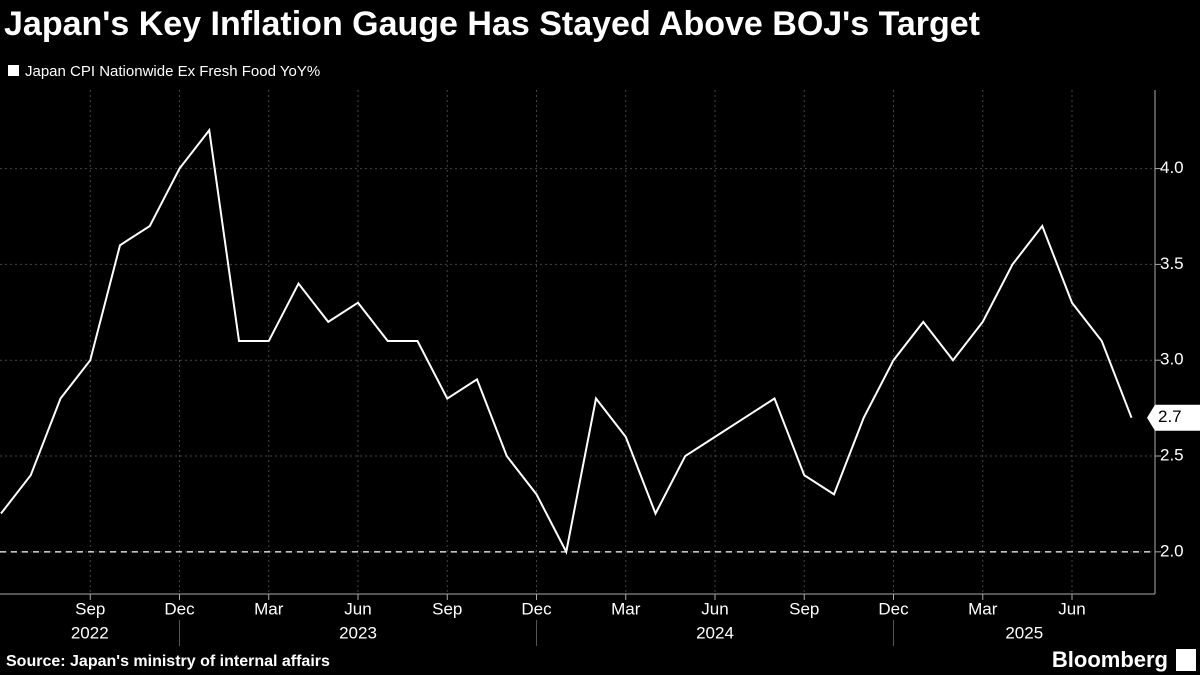 The image size is (1200, 675). Describe the element at coordinates (1170, 416) in the screenshot. I see `value-label: 2.7` at that location.